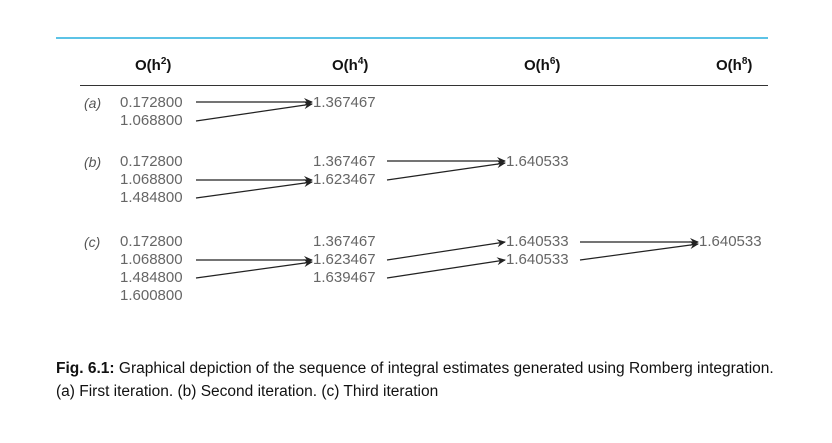  What do you see at coordinates (151, 102) in the screenshot?
I see `value-a-c1-r1: 0.172800` at bounding box center [151, 102].